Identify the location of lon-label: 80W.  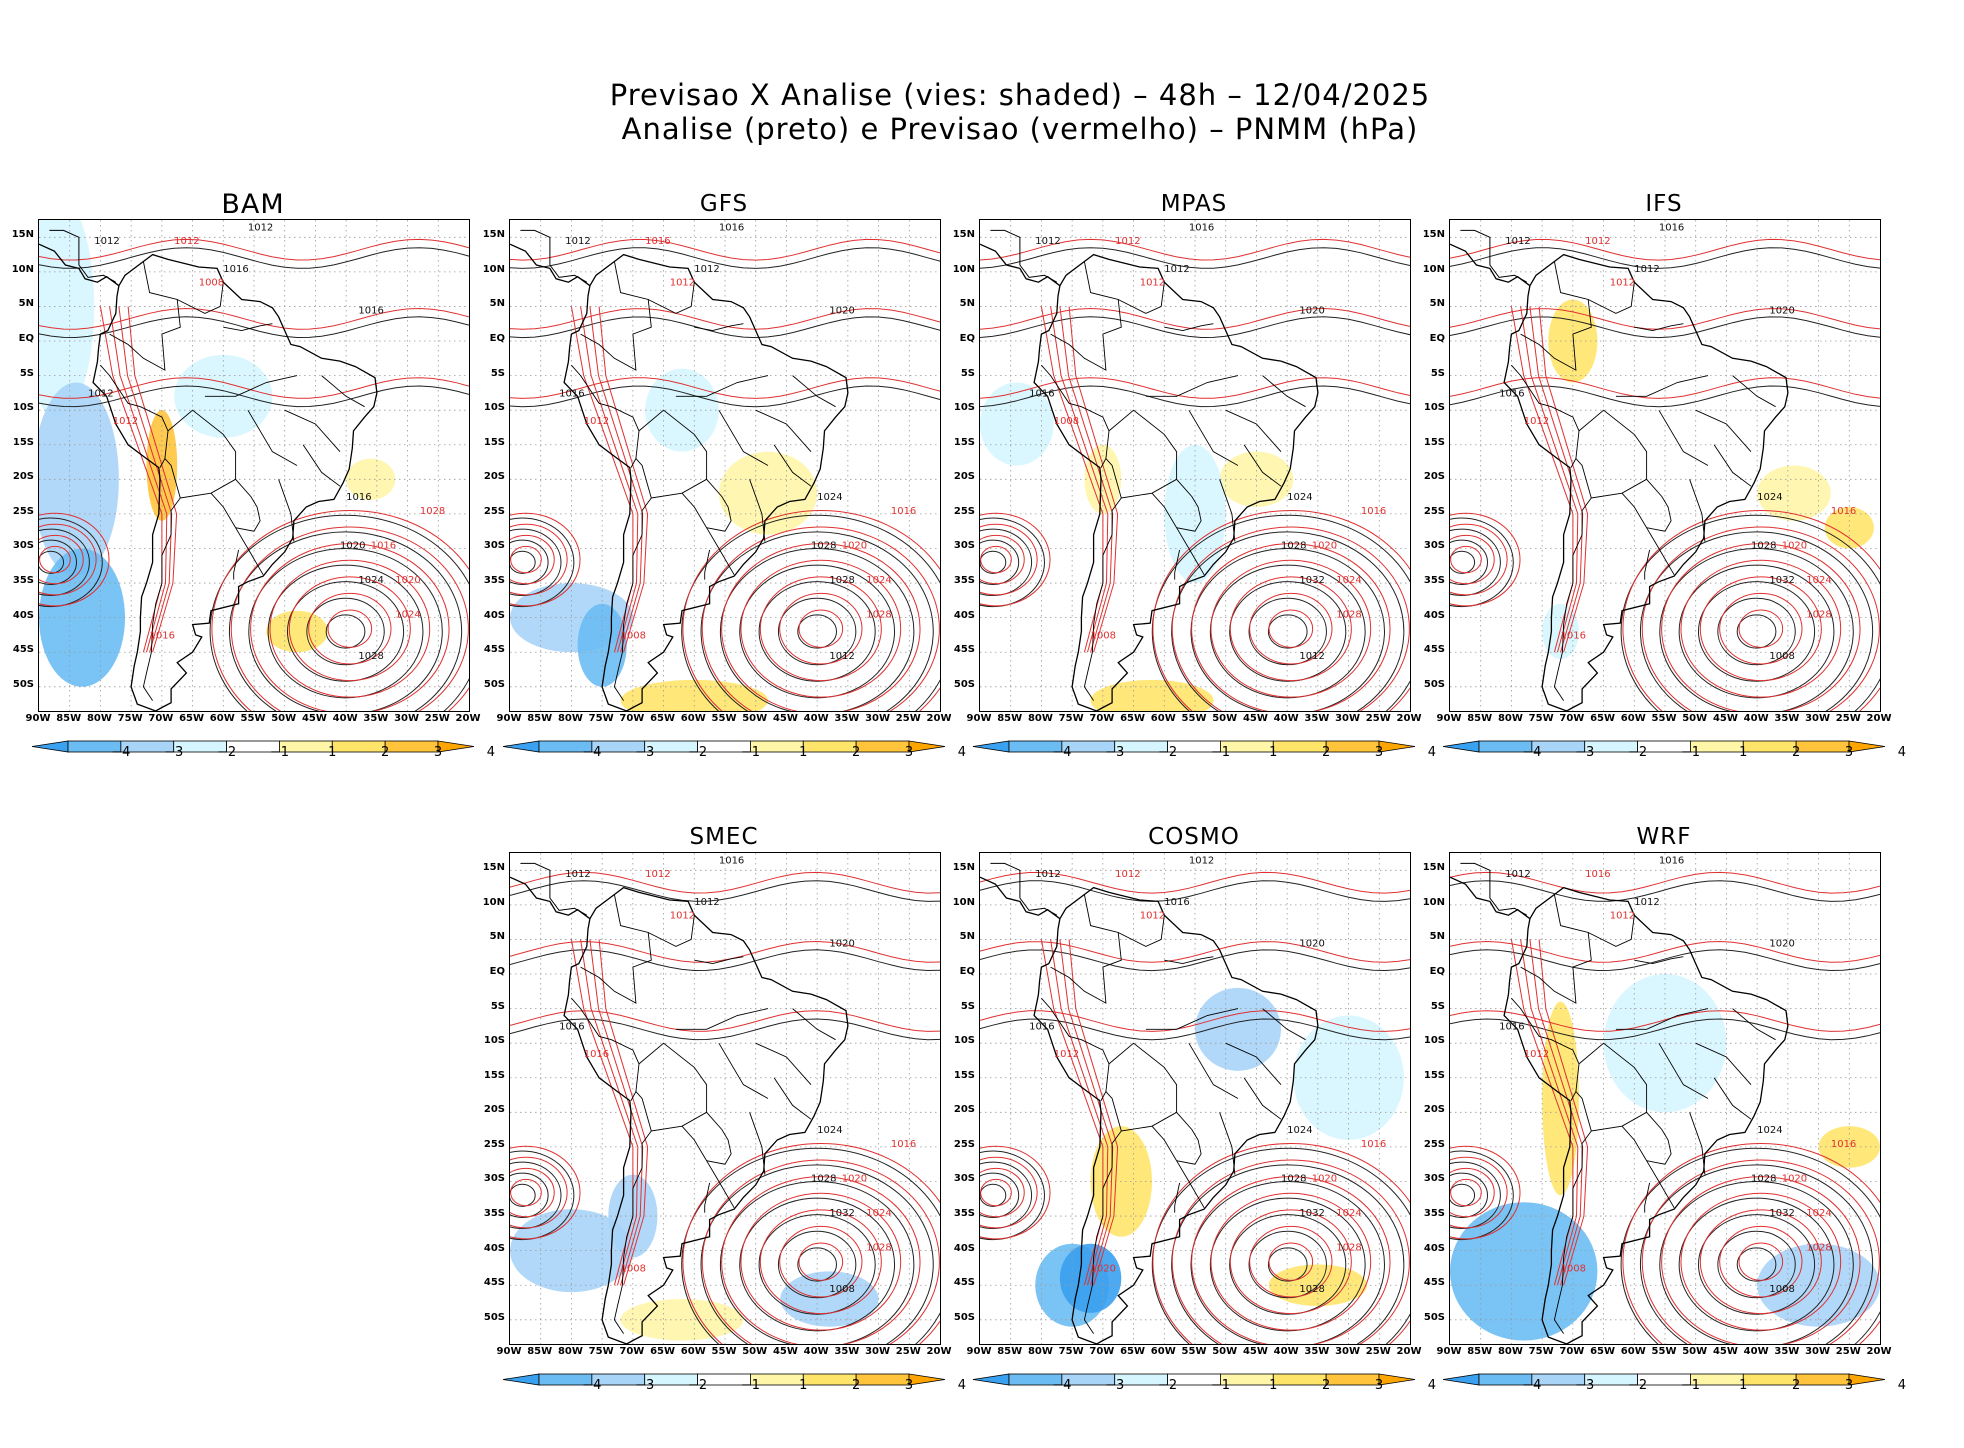
(1510, 1351).